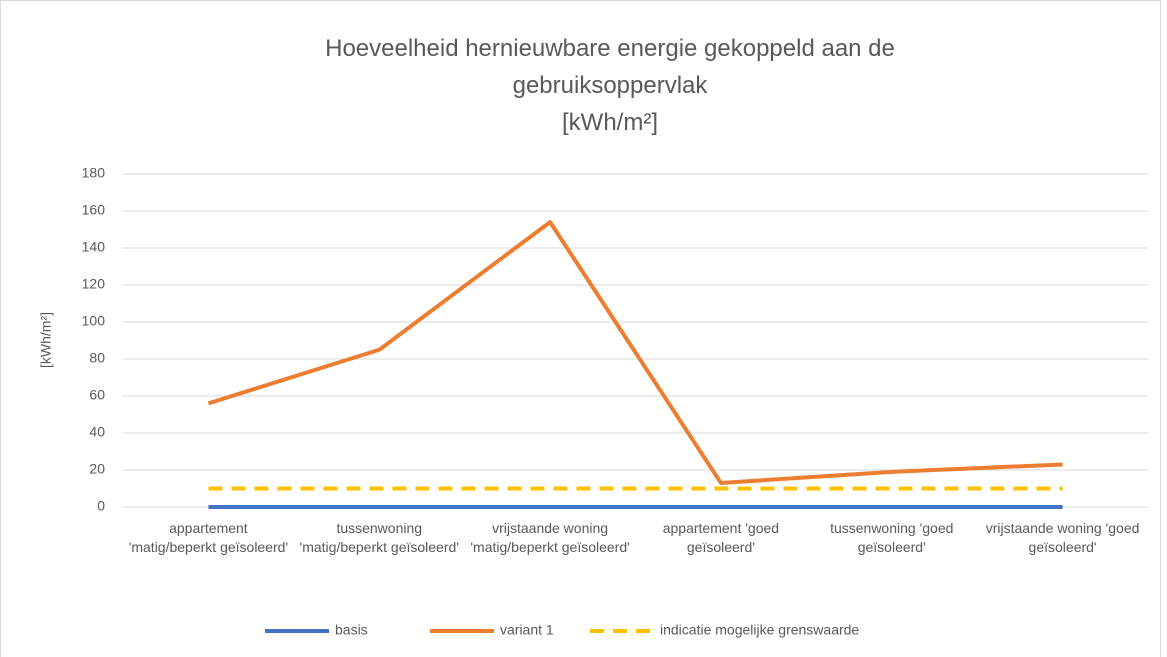  Describe the element at coordinates (610, 122) in the screenshot. I see `chart-subtitle: [kWh/m²]` at that location.